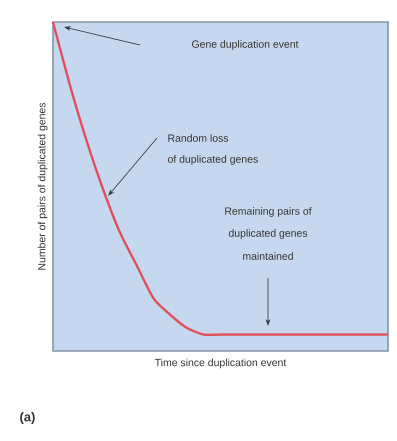 This screenshot has width=397, height=441. What do you see at coordinates (198, 138) in the screenshot?
I see `annotation: Random loss` at bounding box center [198, 138].